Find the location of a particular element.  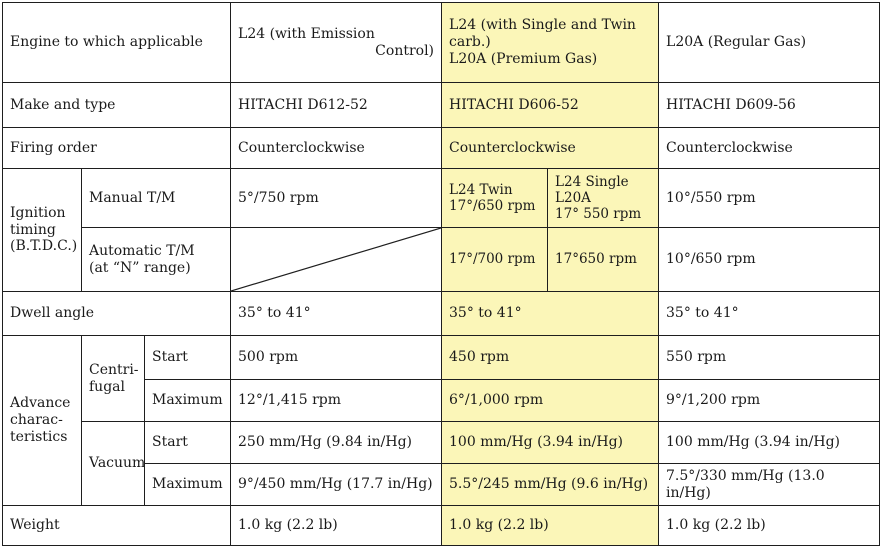

firing-col2: Counterclockwise is located at coordinates (550, 148).